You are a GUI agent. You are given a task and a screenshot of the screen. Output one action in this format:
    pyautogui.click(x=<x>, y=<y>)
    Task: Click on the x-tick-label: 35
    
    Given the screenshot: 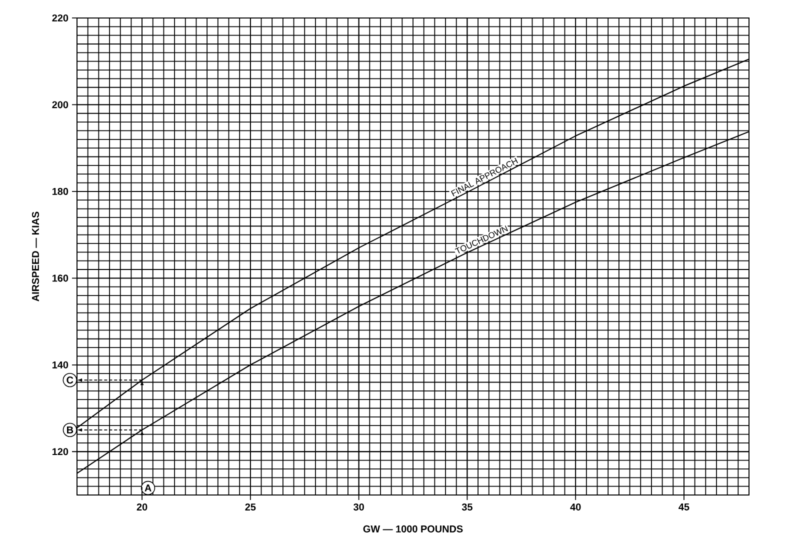 What is the action you would take?
    pyautogui.click(x=467, y=507)
    